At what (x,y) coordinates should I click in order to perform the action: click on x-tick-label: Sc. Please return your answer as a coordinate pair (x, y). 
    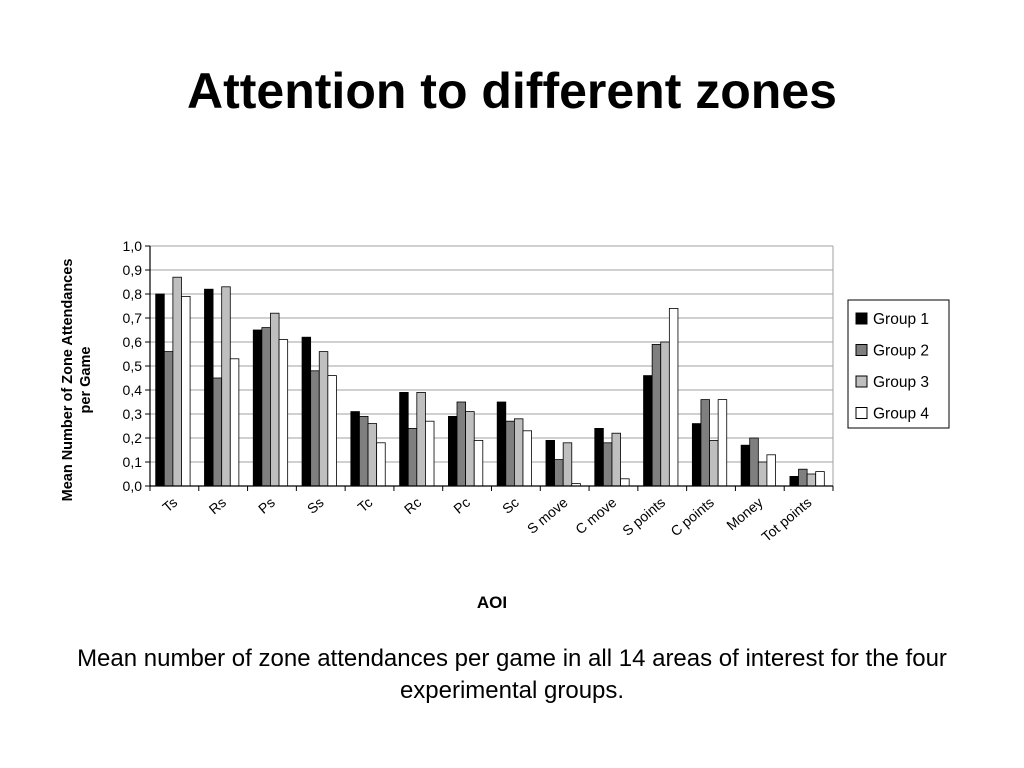
    Looking at the image, I should click on (510, 505).